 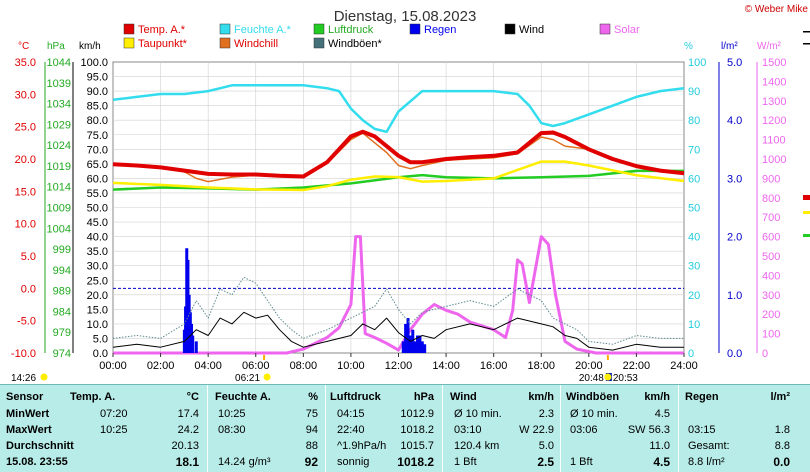 I want to click on stats-header-temp-unit: °C, so click(x=192, y=397).